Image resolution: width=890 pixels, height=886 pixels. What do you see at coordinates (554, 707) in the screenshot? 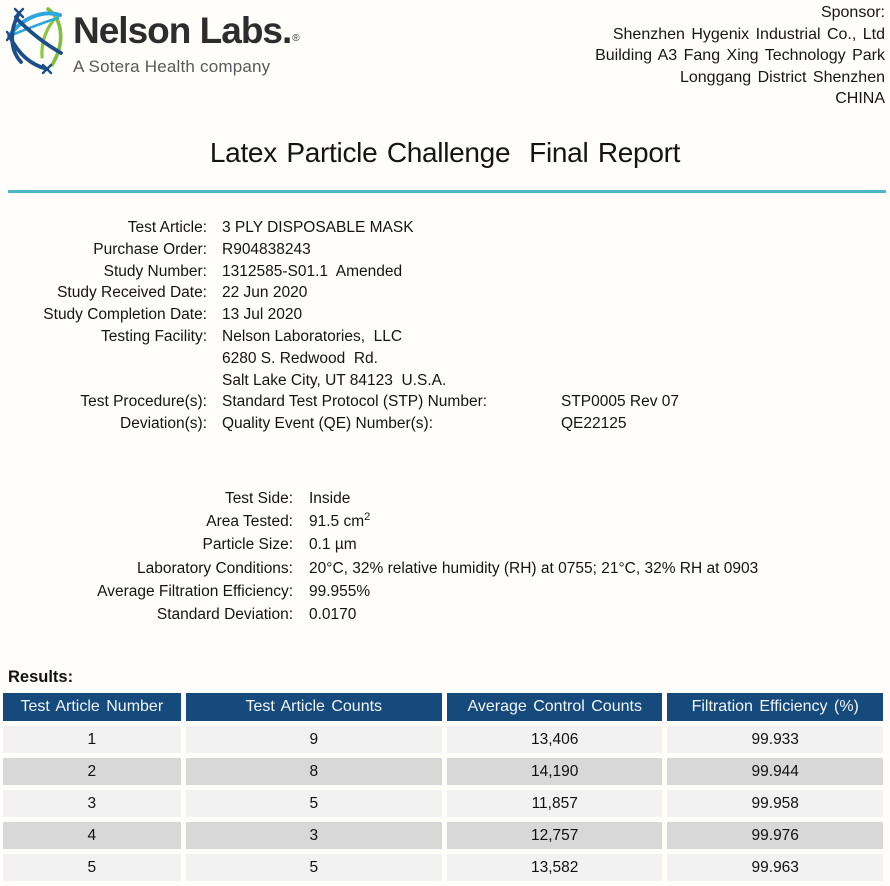
I see `column-header: Average Control Counts` at bounding box center [554, 707].